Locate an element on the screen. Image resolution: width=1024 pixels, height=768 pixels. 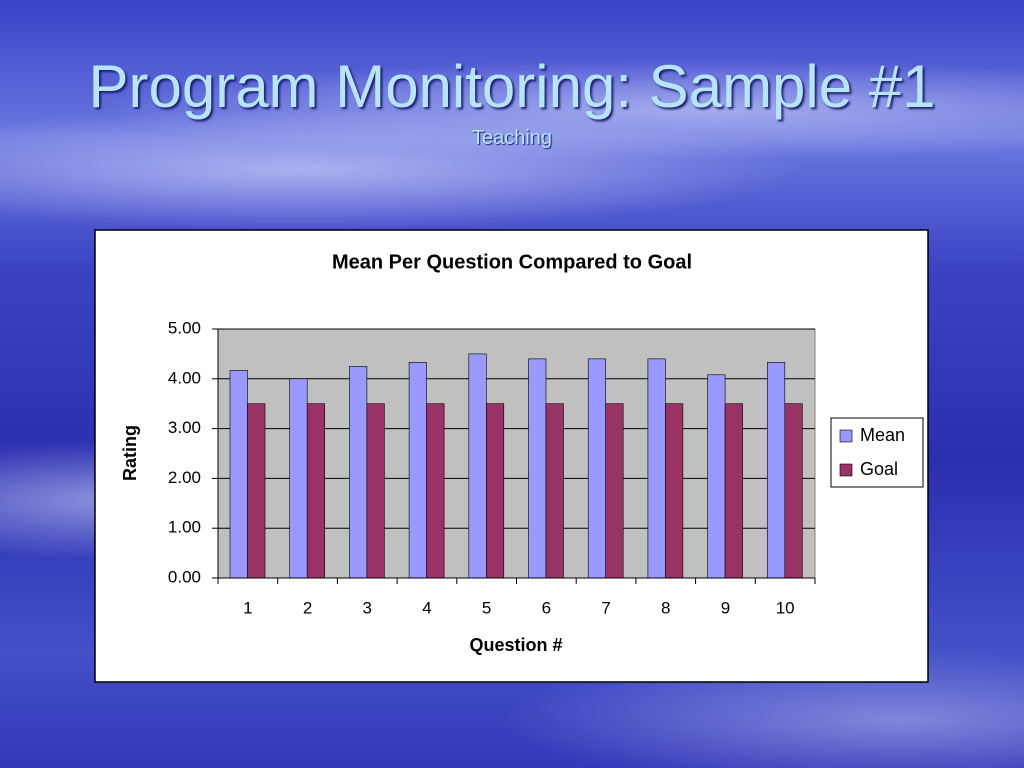
x-tick-label: 8 is located at coordinates (665, 607).